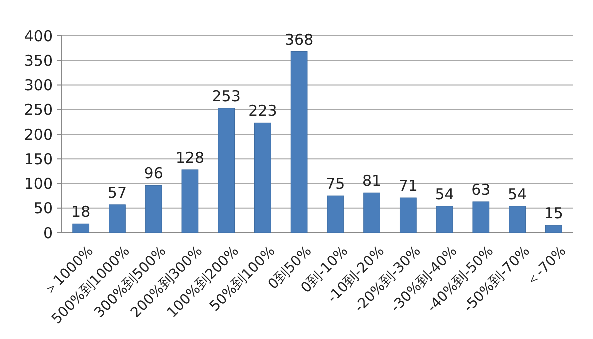 This screenshot has width=593, height=339. What do you see at coordinates (190, 157) in the screenshot?
I see `data-label: 128` at bounding box center [190, 157].